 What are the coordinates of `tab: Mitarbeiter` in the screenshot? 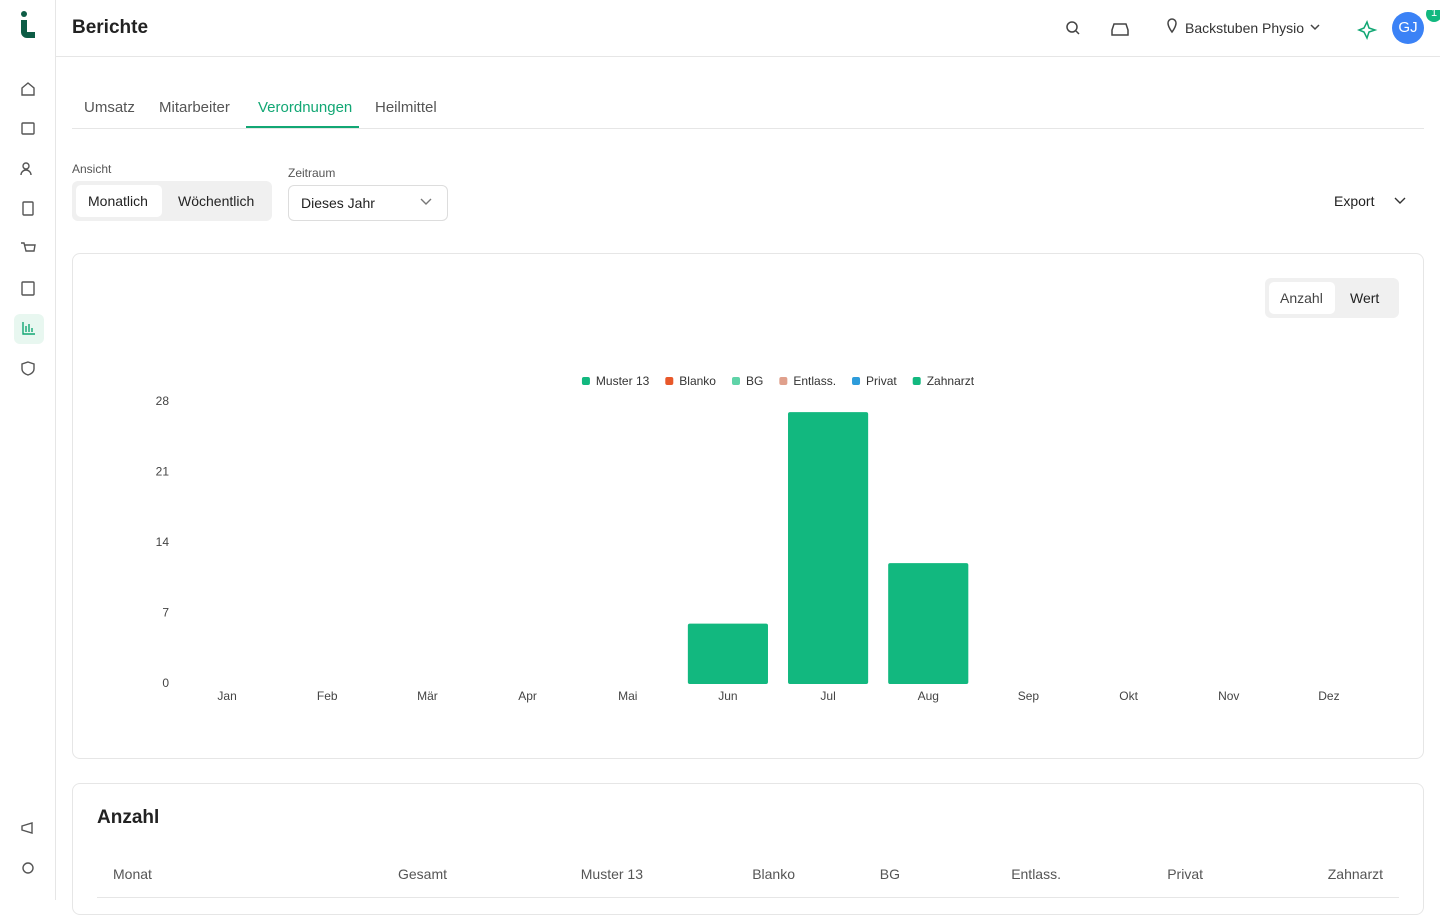 It's located at (194, 107).